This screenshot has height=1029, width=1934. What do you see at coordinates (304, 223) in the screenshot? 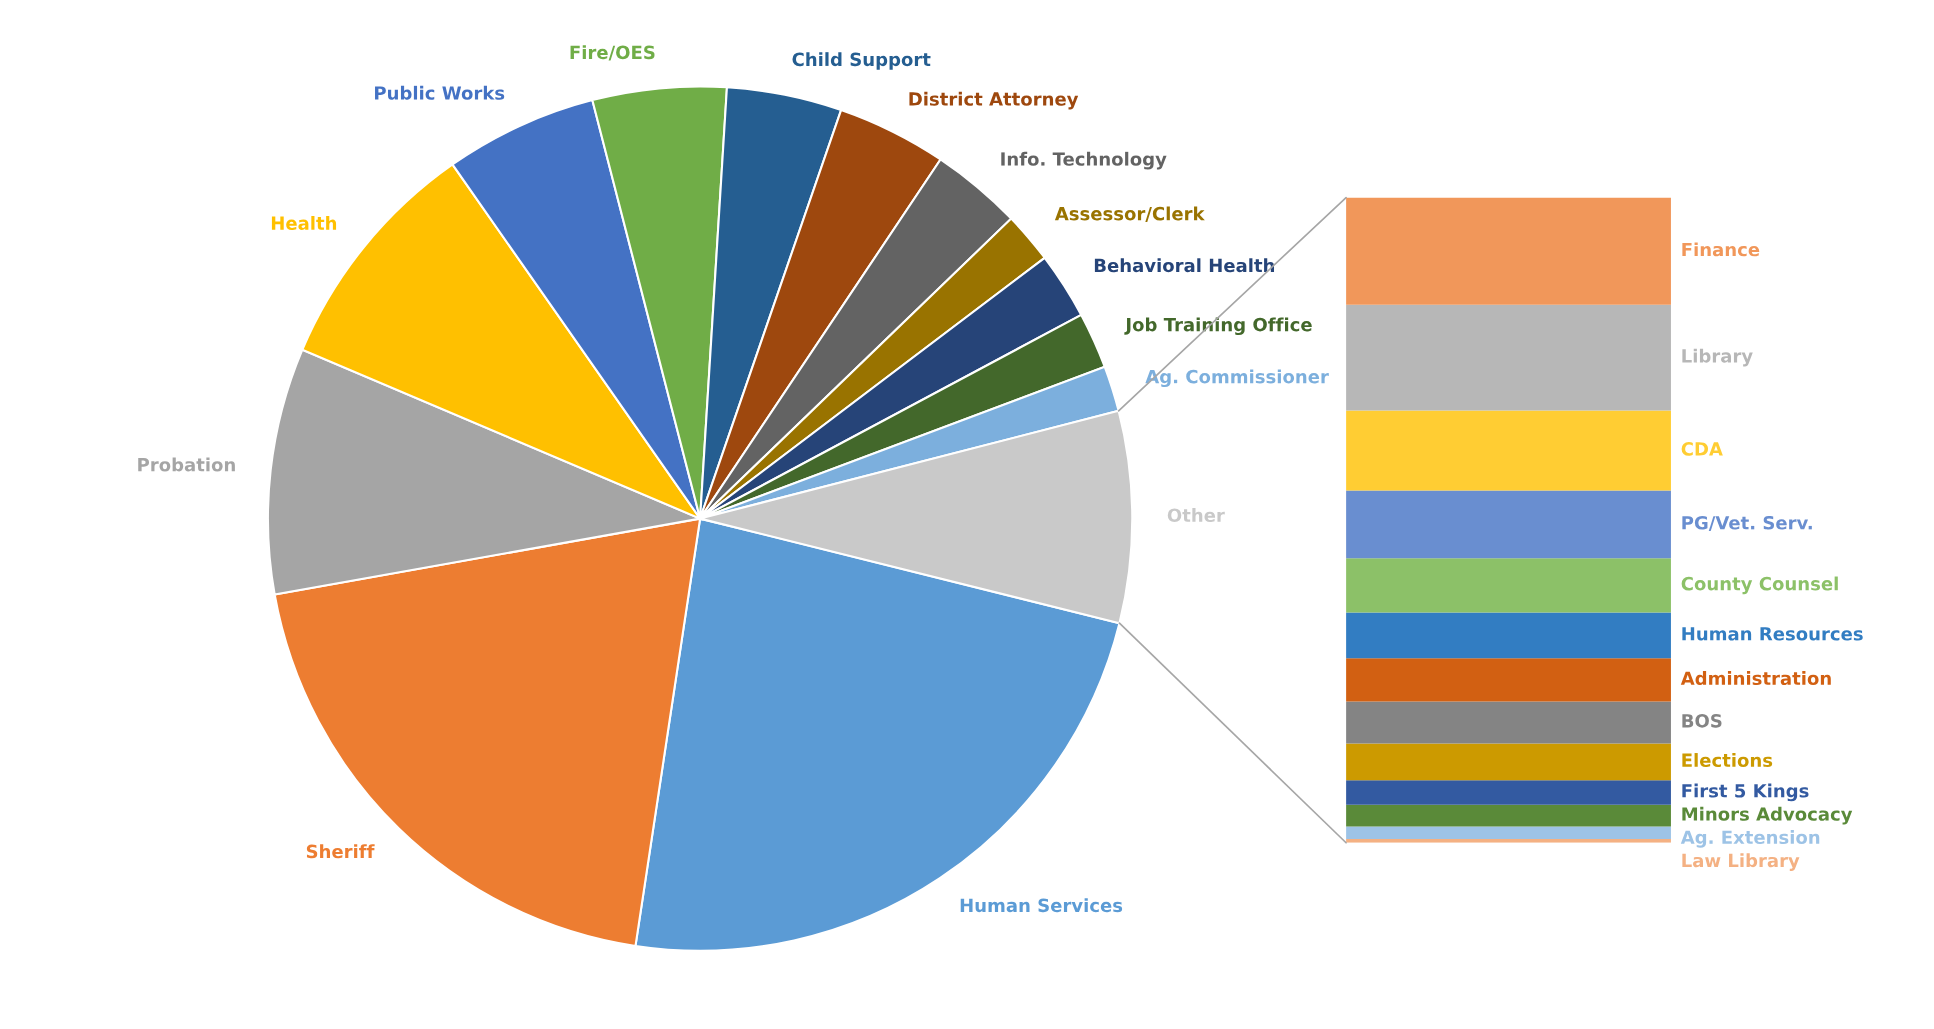
I see `slice-label: Health` at bounding box center [304, 223].